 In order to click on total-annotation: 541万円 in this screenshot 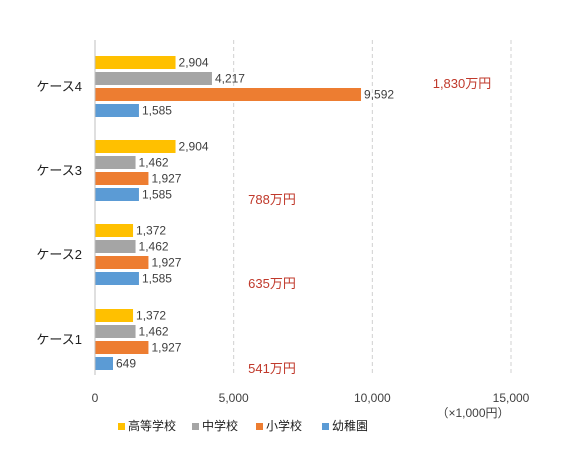, I will do `click(272, 368)`.